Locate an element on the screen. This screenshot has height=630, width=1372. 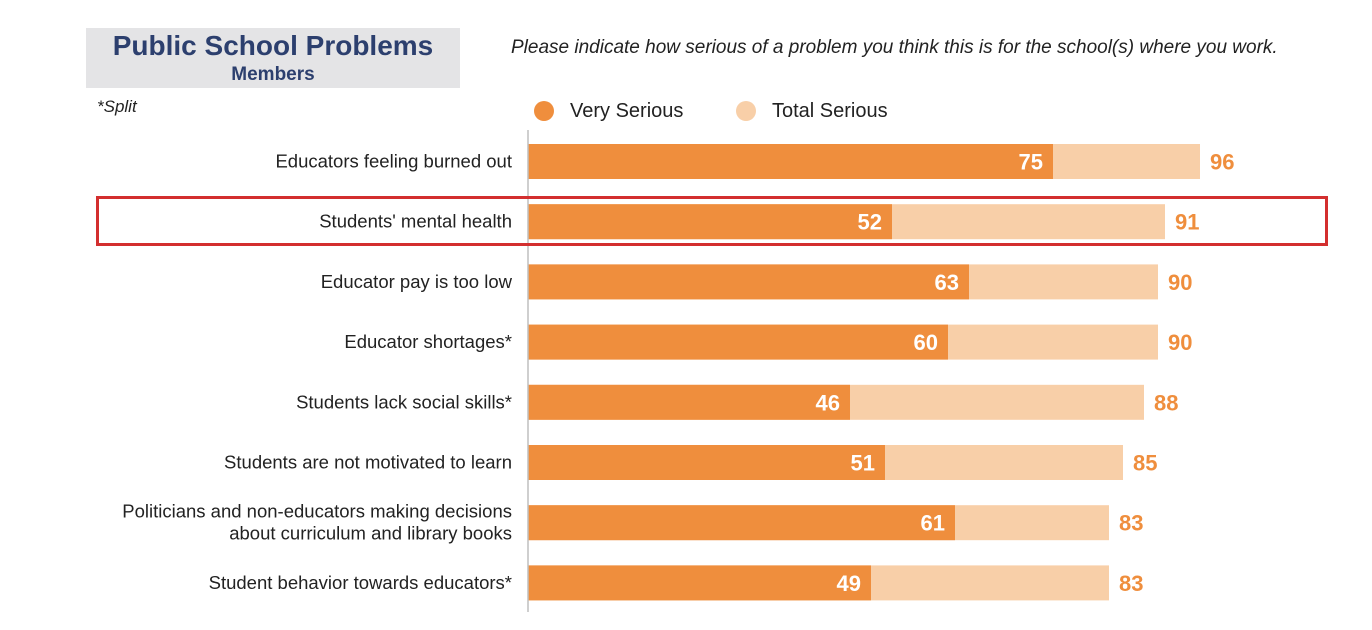
legend-label-total-serious: Total Serious is located at coordinates (830, 110).